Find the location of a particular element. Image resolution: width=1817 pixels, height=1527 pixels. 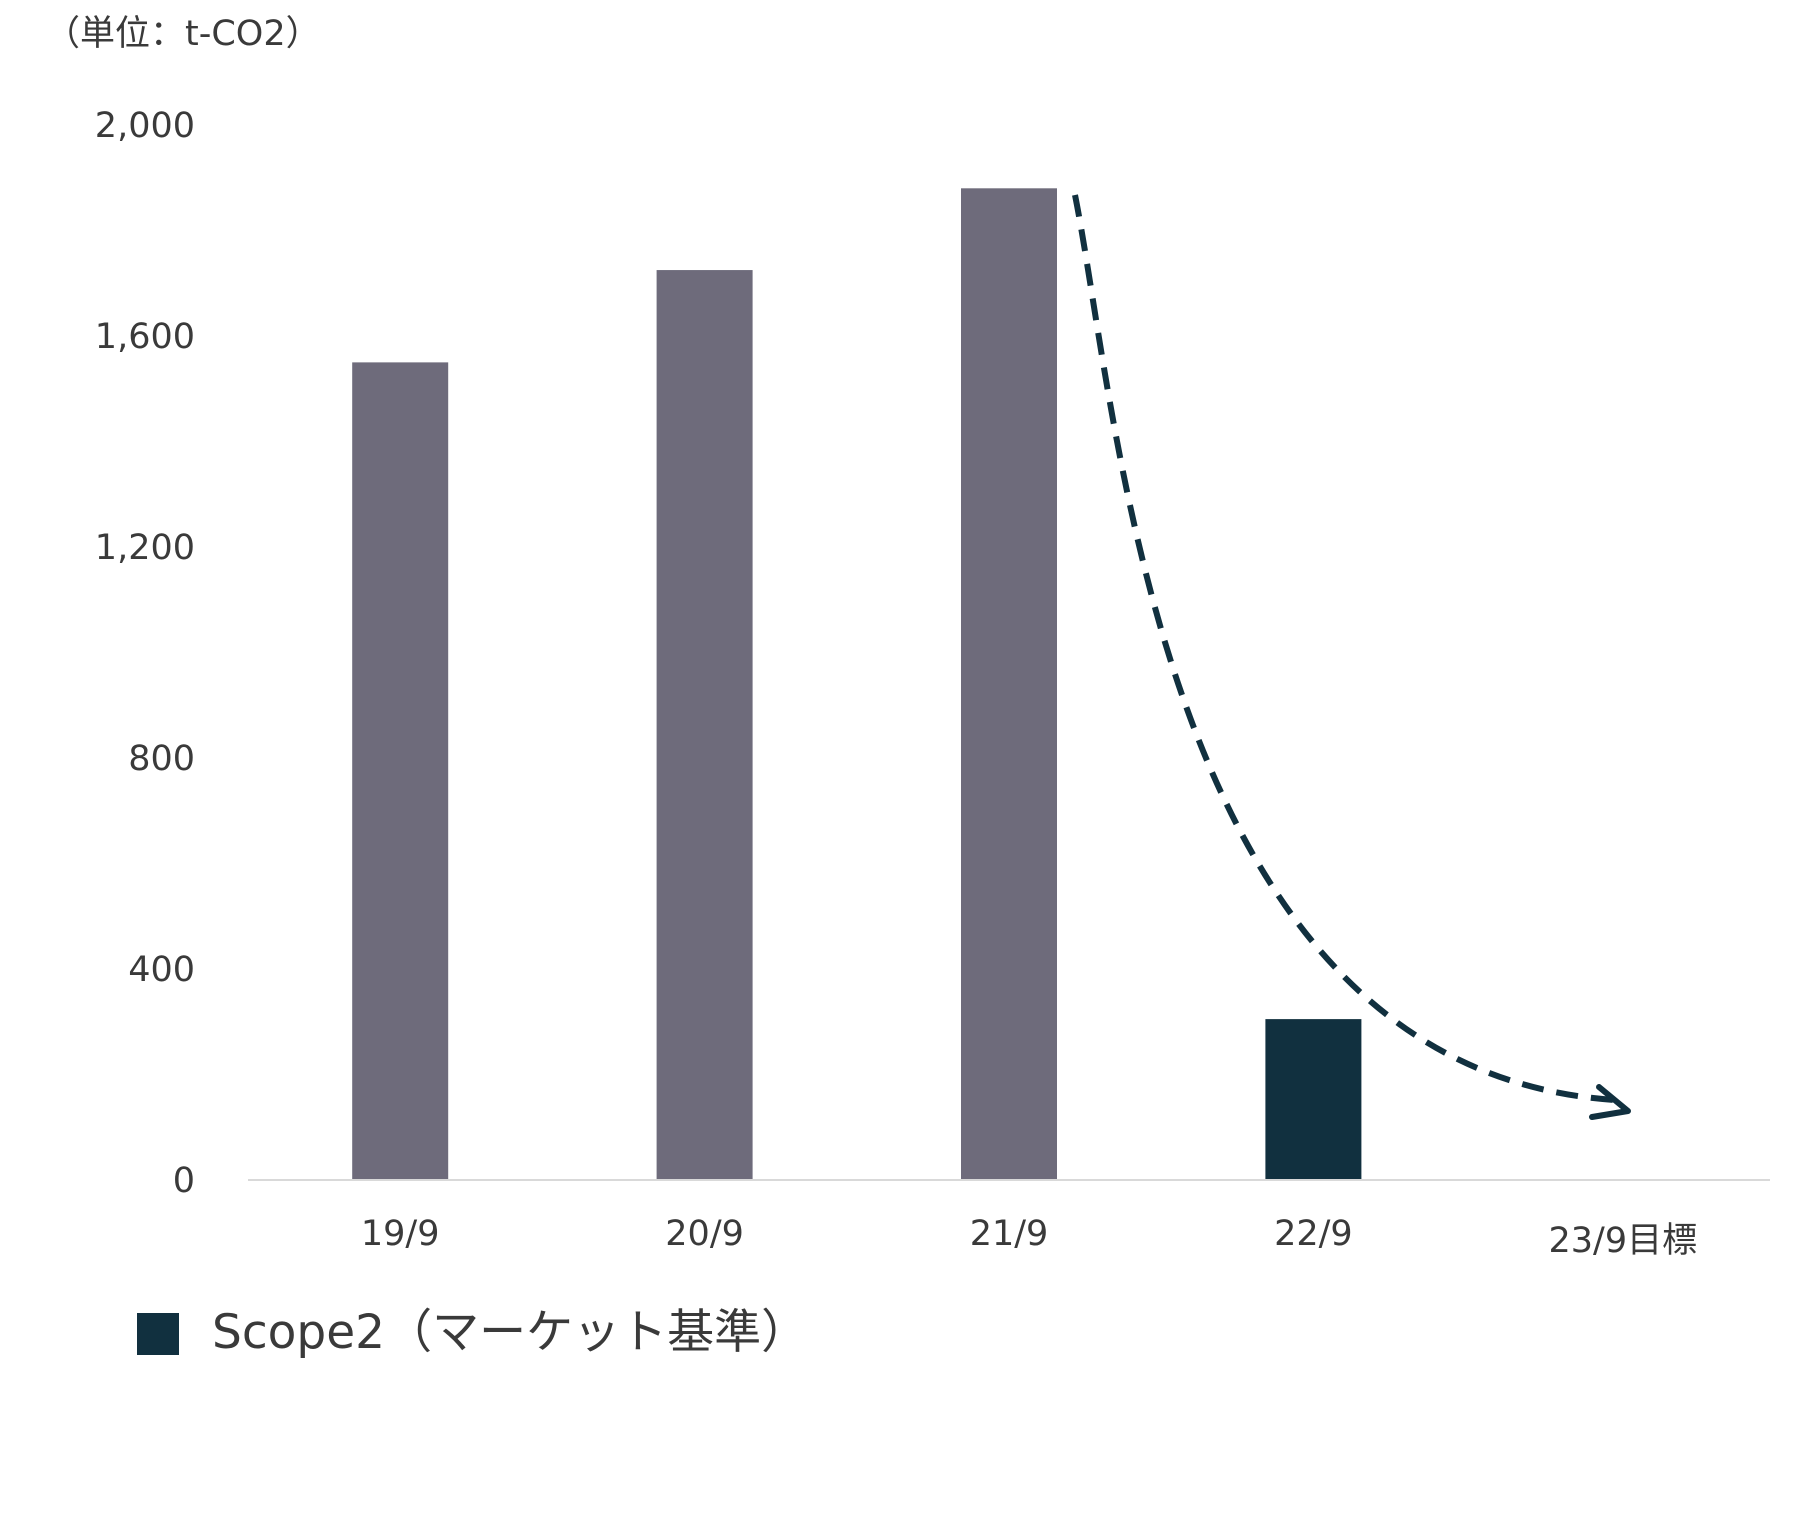

y-tick-label: 1,200 is located at coordinates (145, 548).